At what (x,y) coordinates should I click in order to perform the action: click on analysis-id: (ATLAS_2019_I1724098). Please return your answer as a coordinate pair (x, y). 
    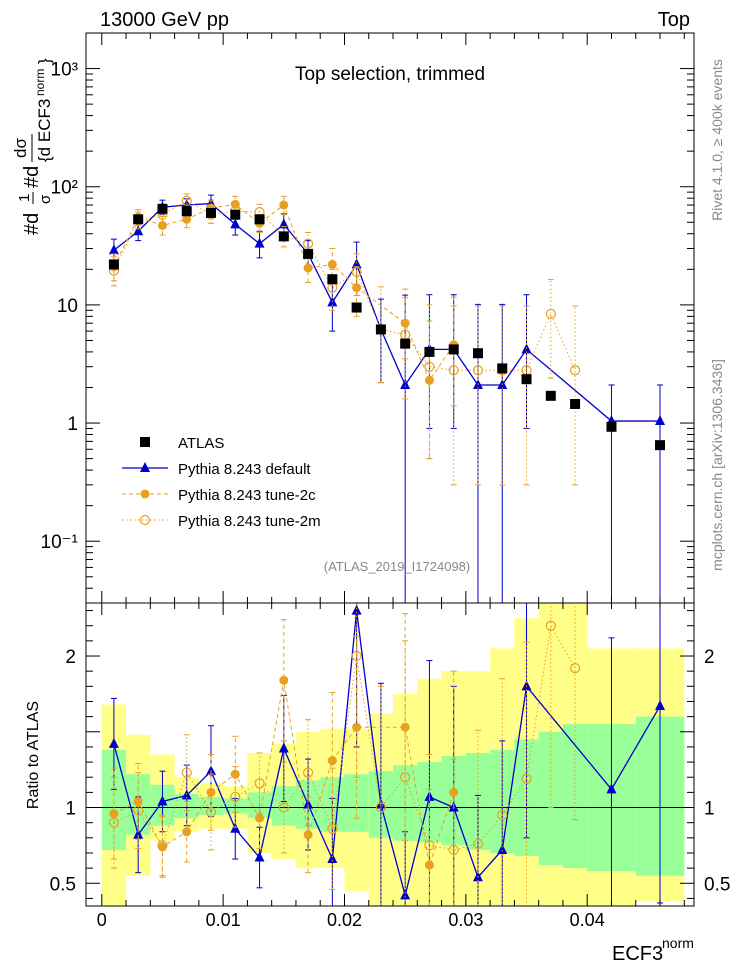
    Looking at the image, I should click on (397, 566).